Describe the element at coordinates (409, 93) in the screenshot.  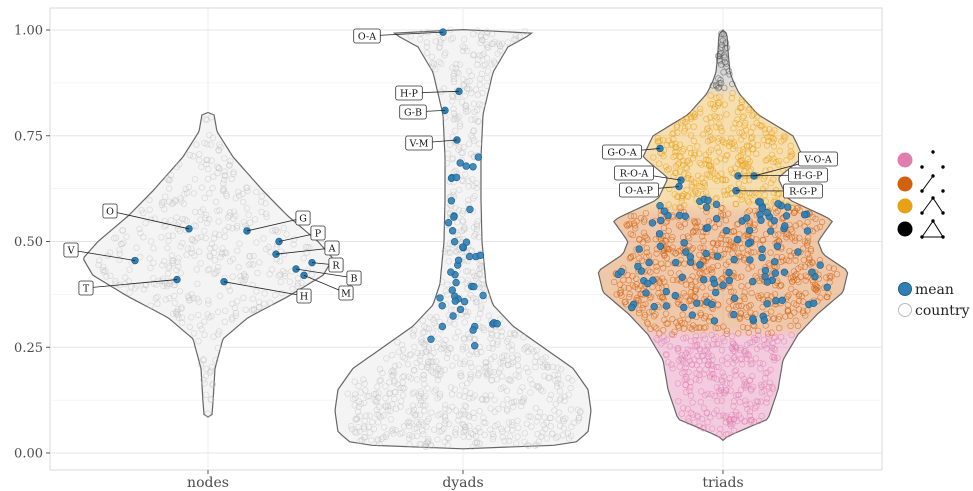
I see `annotation-box` at that location.